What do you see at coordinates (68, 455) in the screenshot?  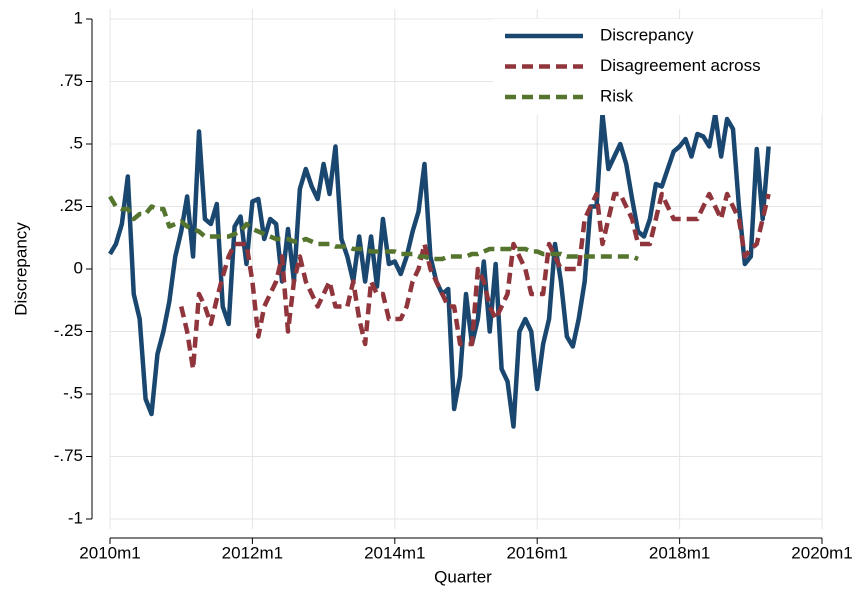 I see `y-tick-label: -.75` at bounding box center [68, 455].